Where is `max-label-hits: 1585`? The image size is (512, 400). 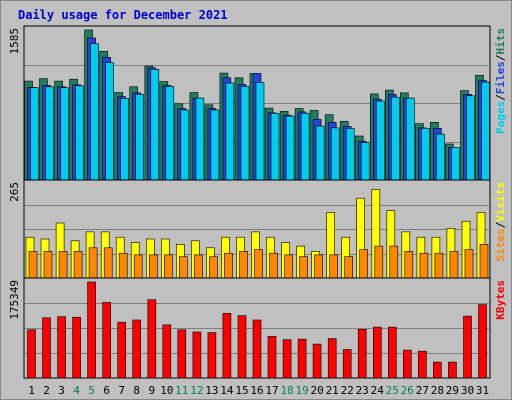 max-label-hits: 1585 is located at coordinates (14, 41).